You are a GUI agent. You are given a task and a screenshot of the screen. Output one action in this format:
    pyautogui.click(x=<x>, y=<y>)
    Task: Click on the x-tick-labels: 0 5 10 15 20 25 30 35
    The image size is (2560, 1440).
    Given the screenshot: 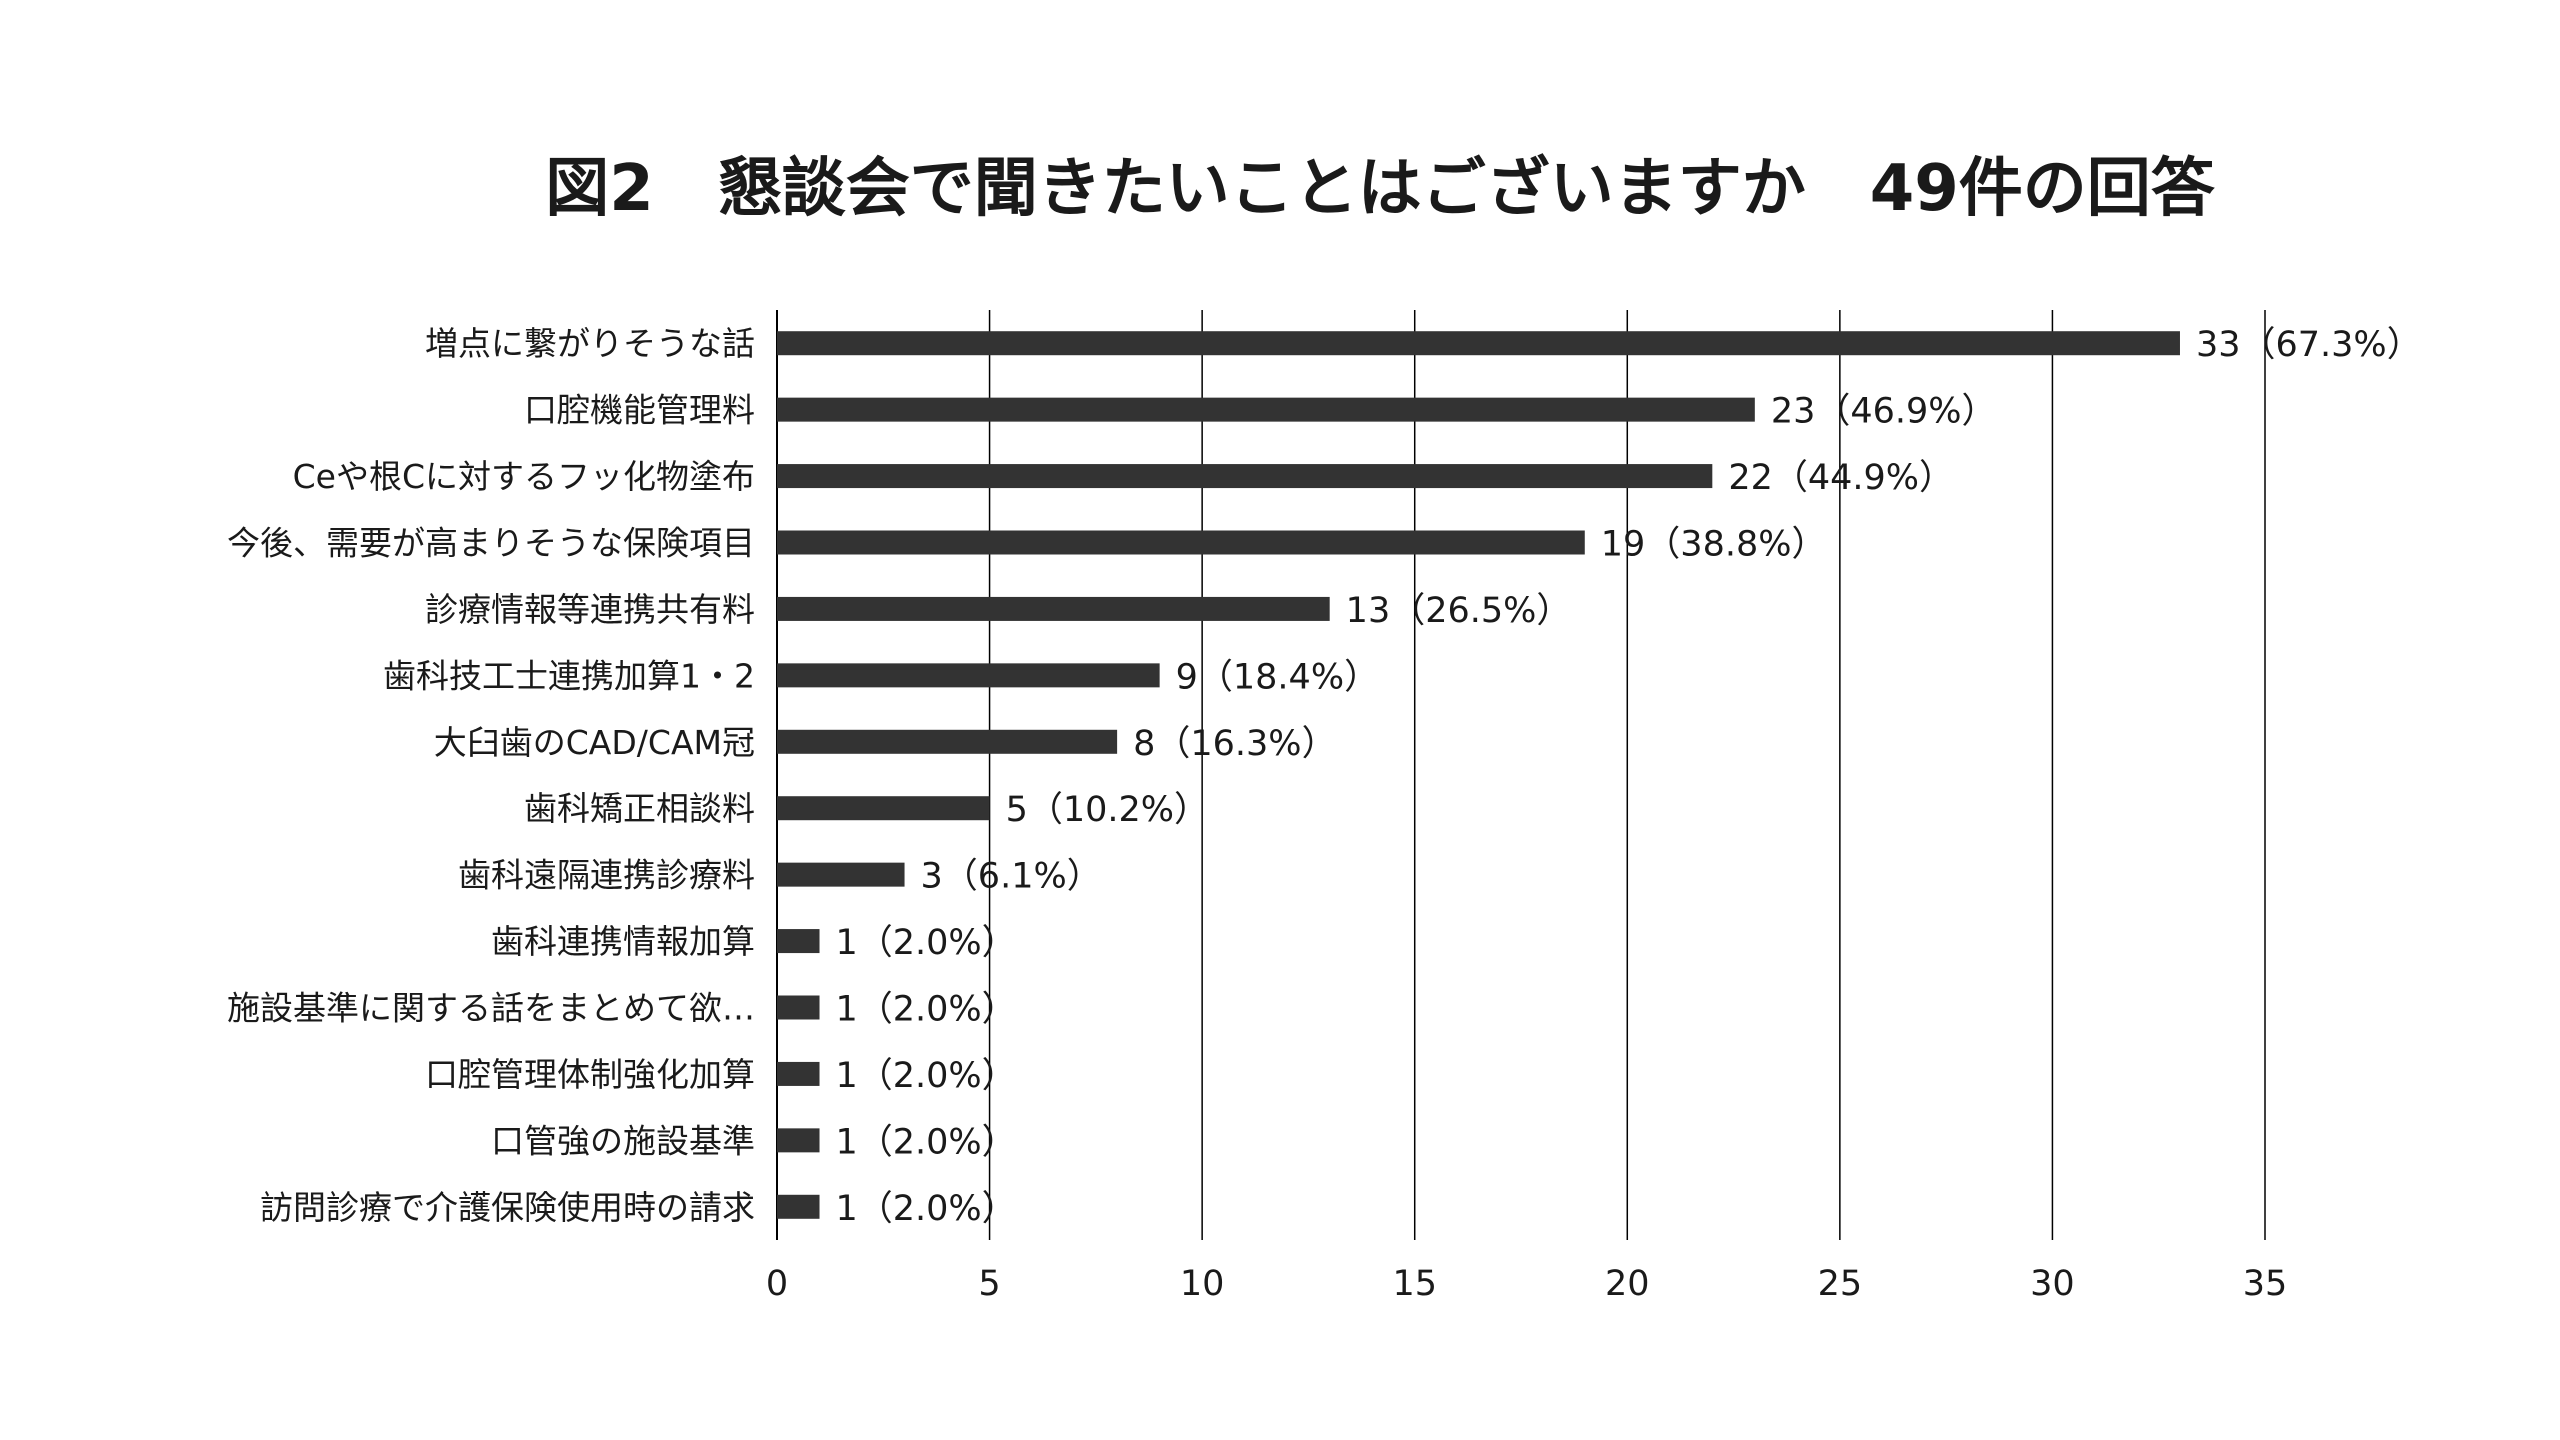 What is the action you would take?
    pyautogui.click(x=1526, y=1284)
    